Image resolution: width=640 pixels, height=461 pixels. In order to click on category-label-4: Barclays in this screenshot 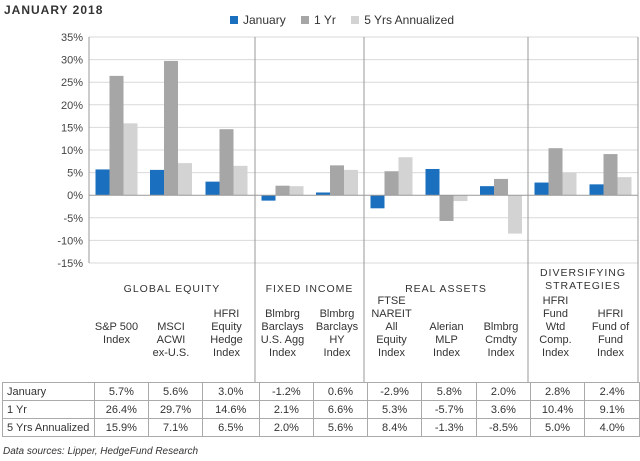, I will do `click(337, 327)`.